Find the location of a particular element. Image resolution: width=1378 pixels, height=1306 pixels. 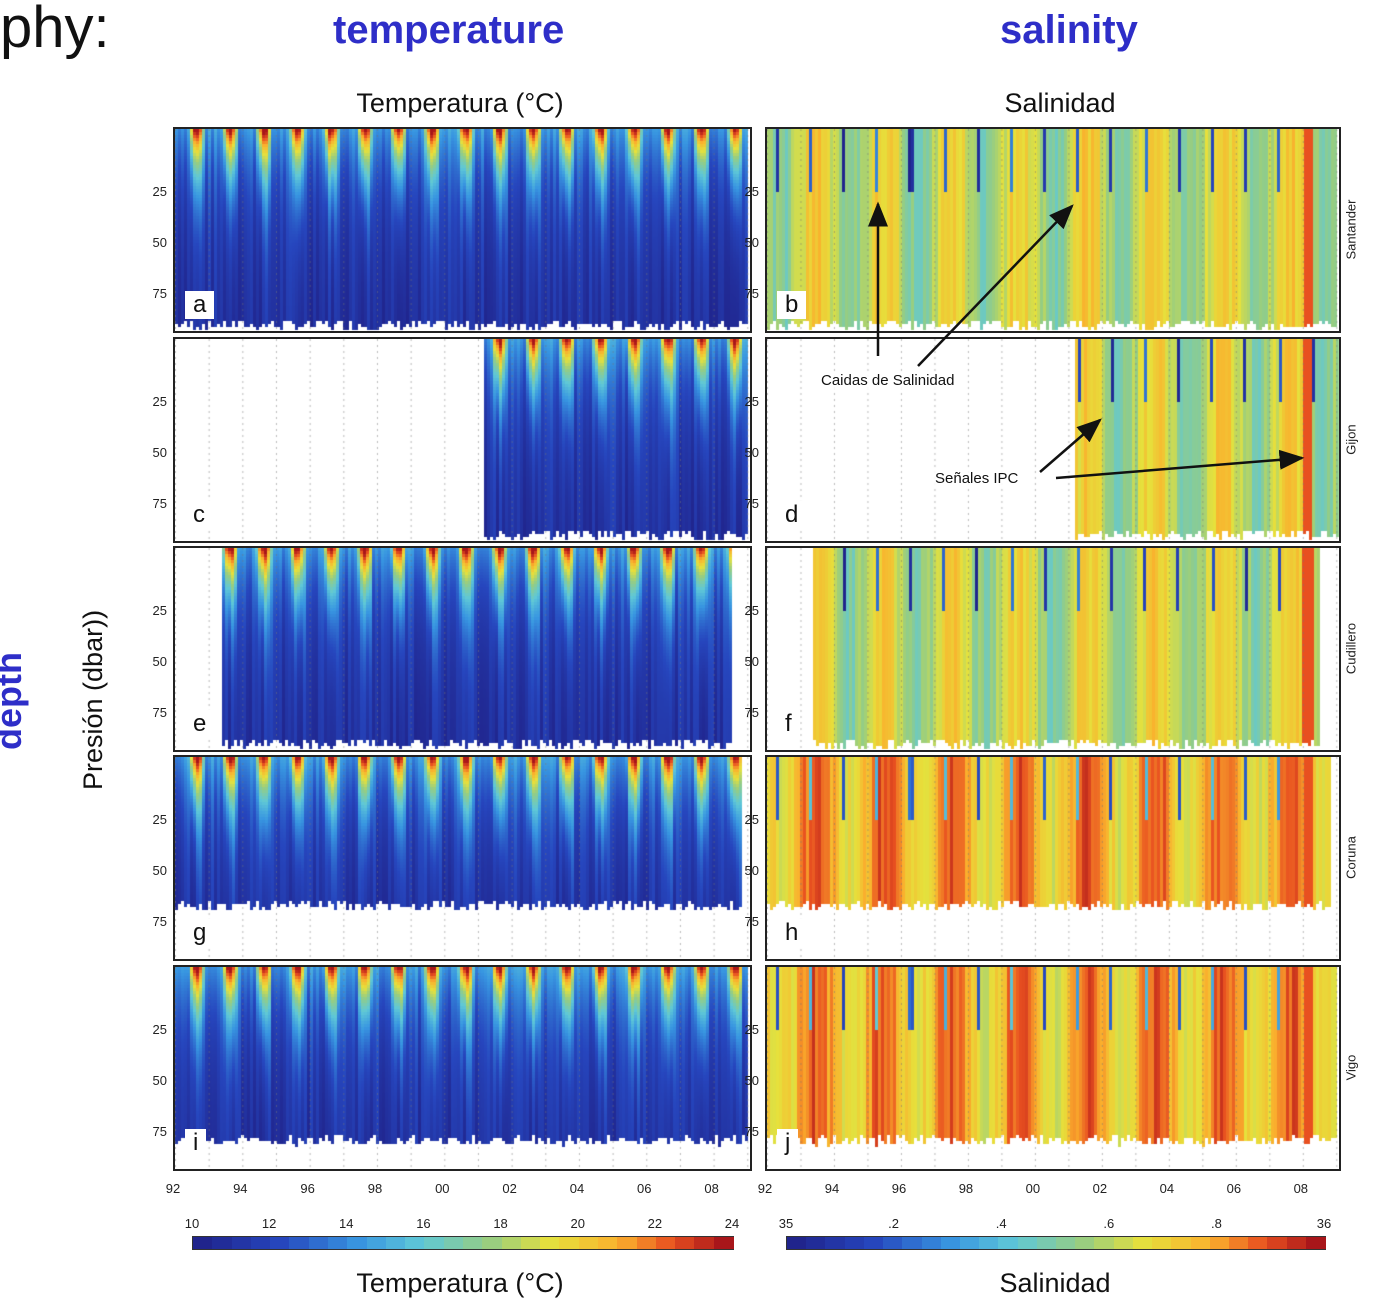

panel-h-coruna: h is located at coordinates (1053, 858).